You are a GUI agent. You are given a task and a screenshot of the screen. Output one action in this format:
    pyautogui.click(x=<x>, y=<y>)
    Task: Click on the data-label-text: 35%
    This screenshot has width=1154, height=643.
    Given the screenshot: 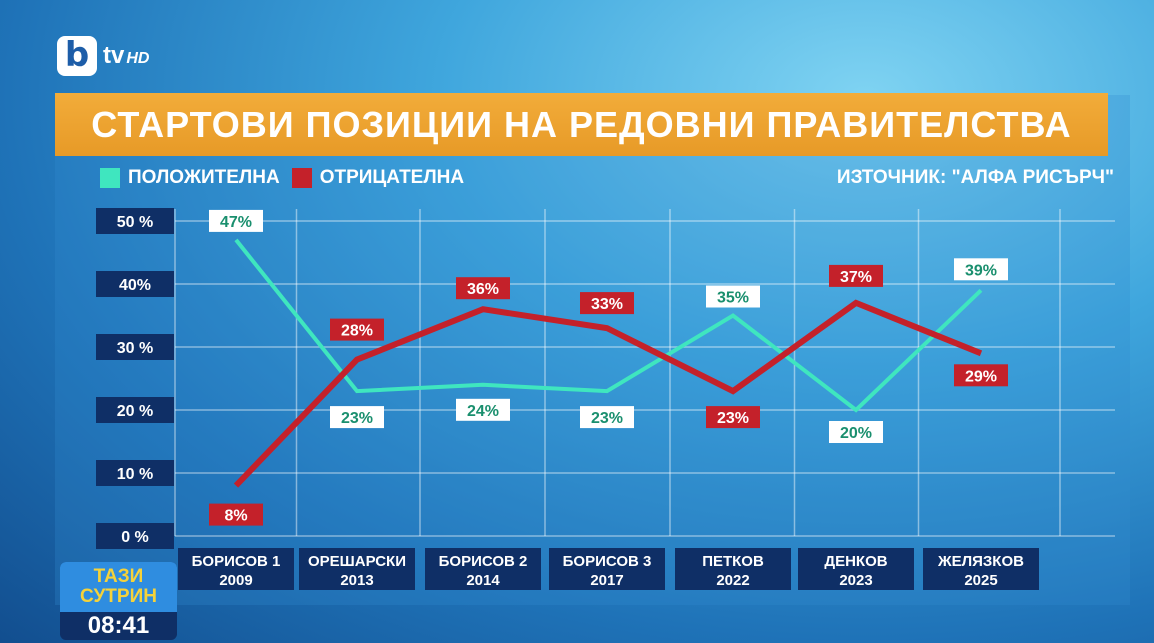 What is the action you would take?
    pyautogui.click(x=733, y=298)
    